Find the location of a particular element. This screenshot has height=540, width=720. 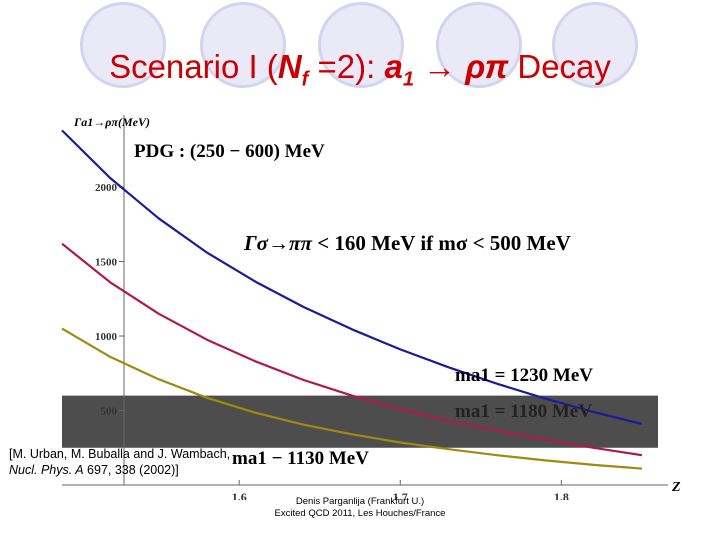

label-ma1-1130: ma1 − 1130 MeV is located at coordinates (300, 458).